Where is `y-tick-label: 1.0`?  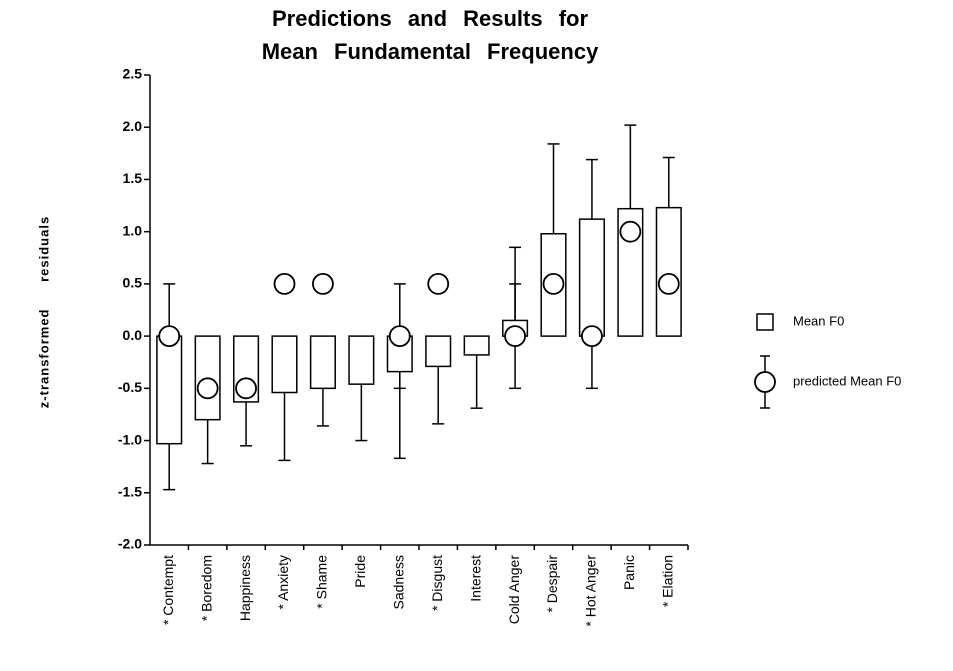 y-tick-label: 1.0 is located at coordinates (133, 230).